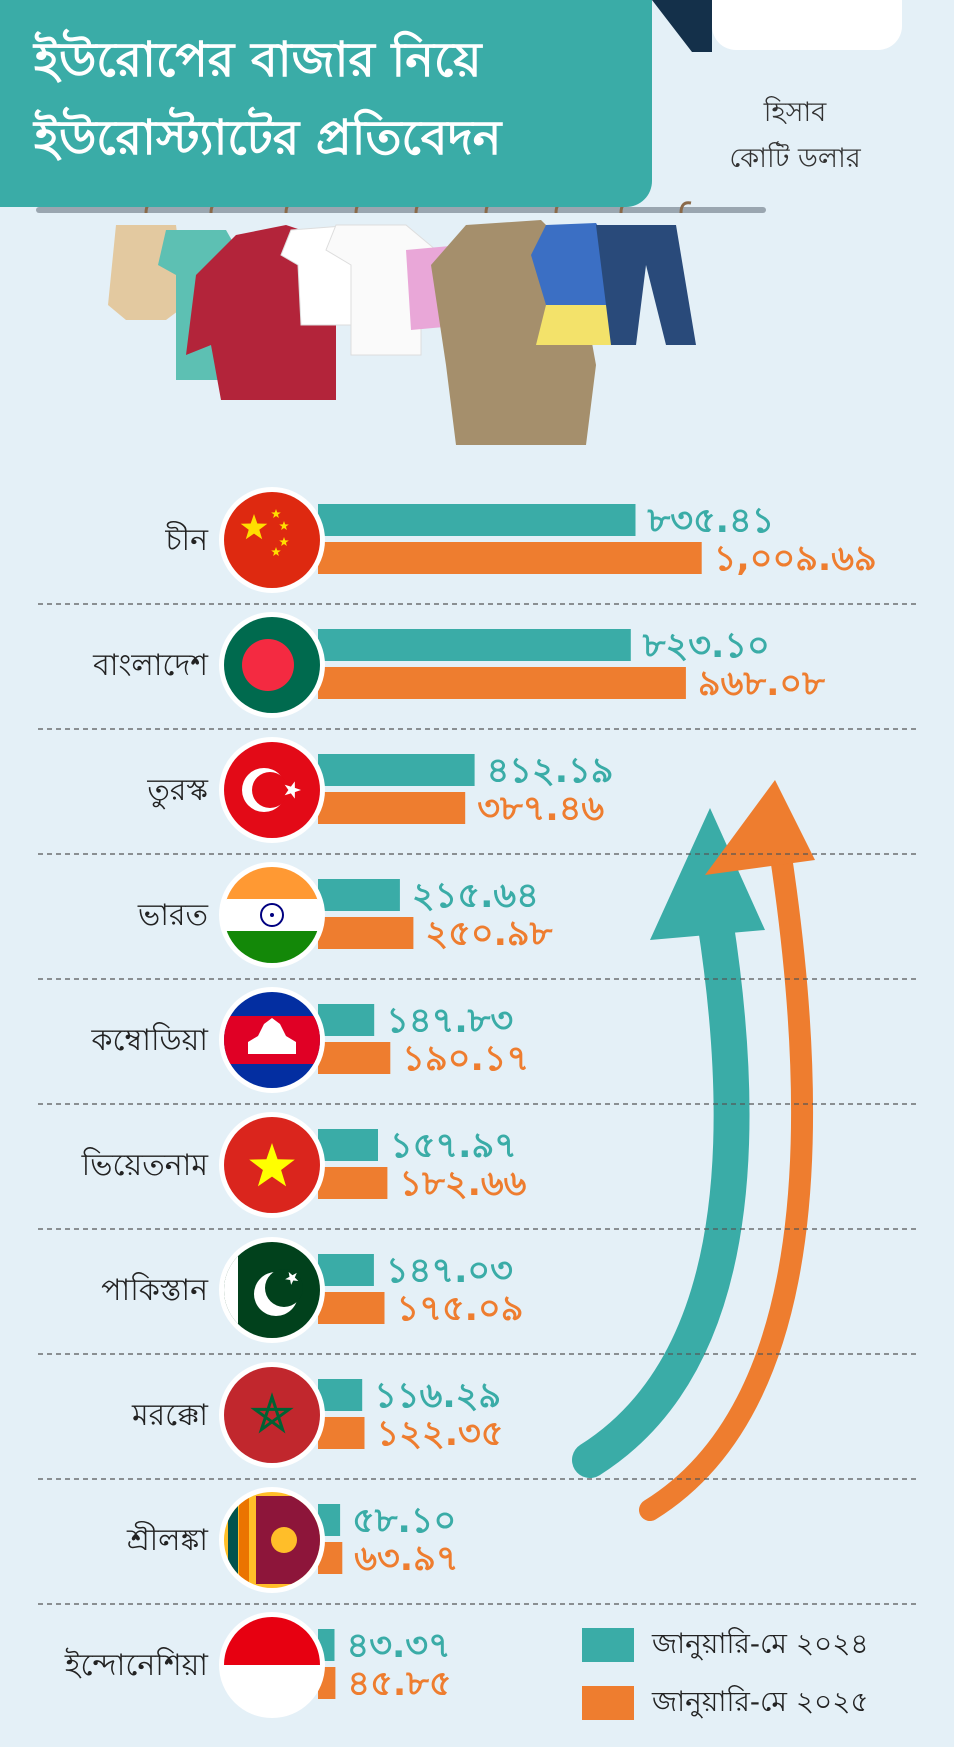 The height and width of the screenshot is (1747, 954). I want to click on country-label: শ্রীলঙ্কা, so click(167, 1539).